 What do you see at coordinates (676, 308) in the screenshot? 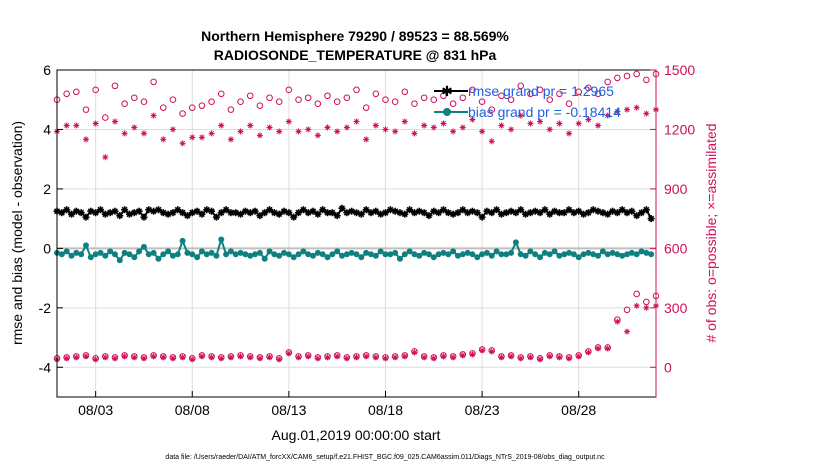
I see `right-tick-label: 300` at bounding box center [676, 308].